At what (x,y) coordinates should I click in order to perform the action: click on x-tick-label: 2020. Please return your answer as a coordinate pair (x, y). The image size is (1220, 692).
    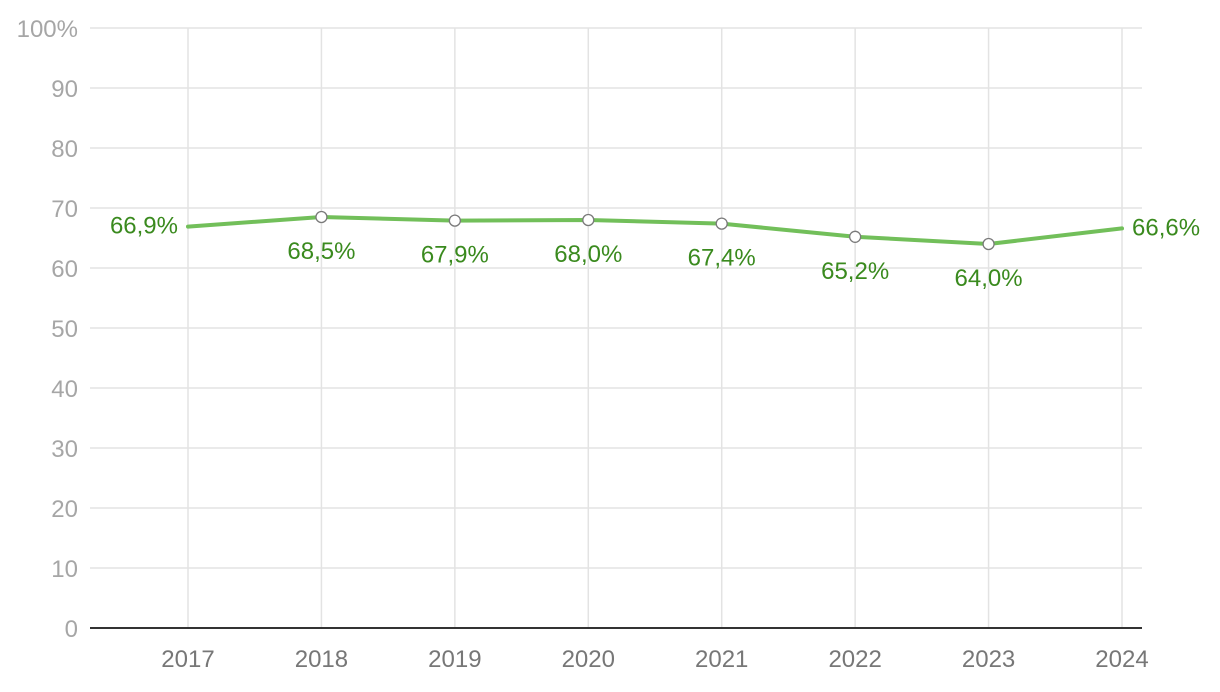
    Looking at the image, I should click on (588, 659).